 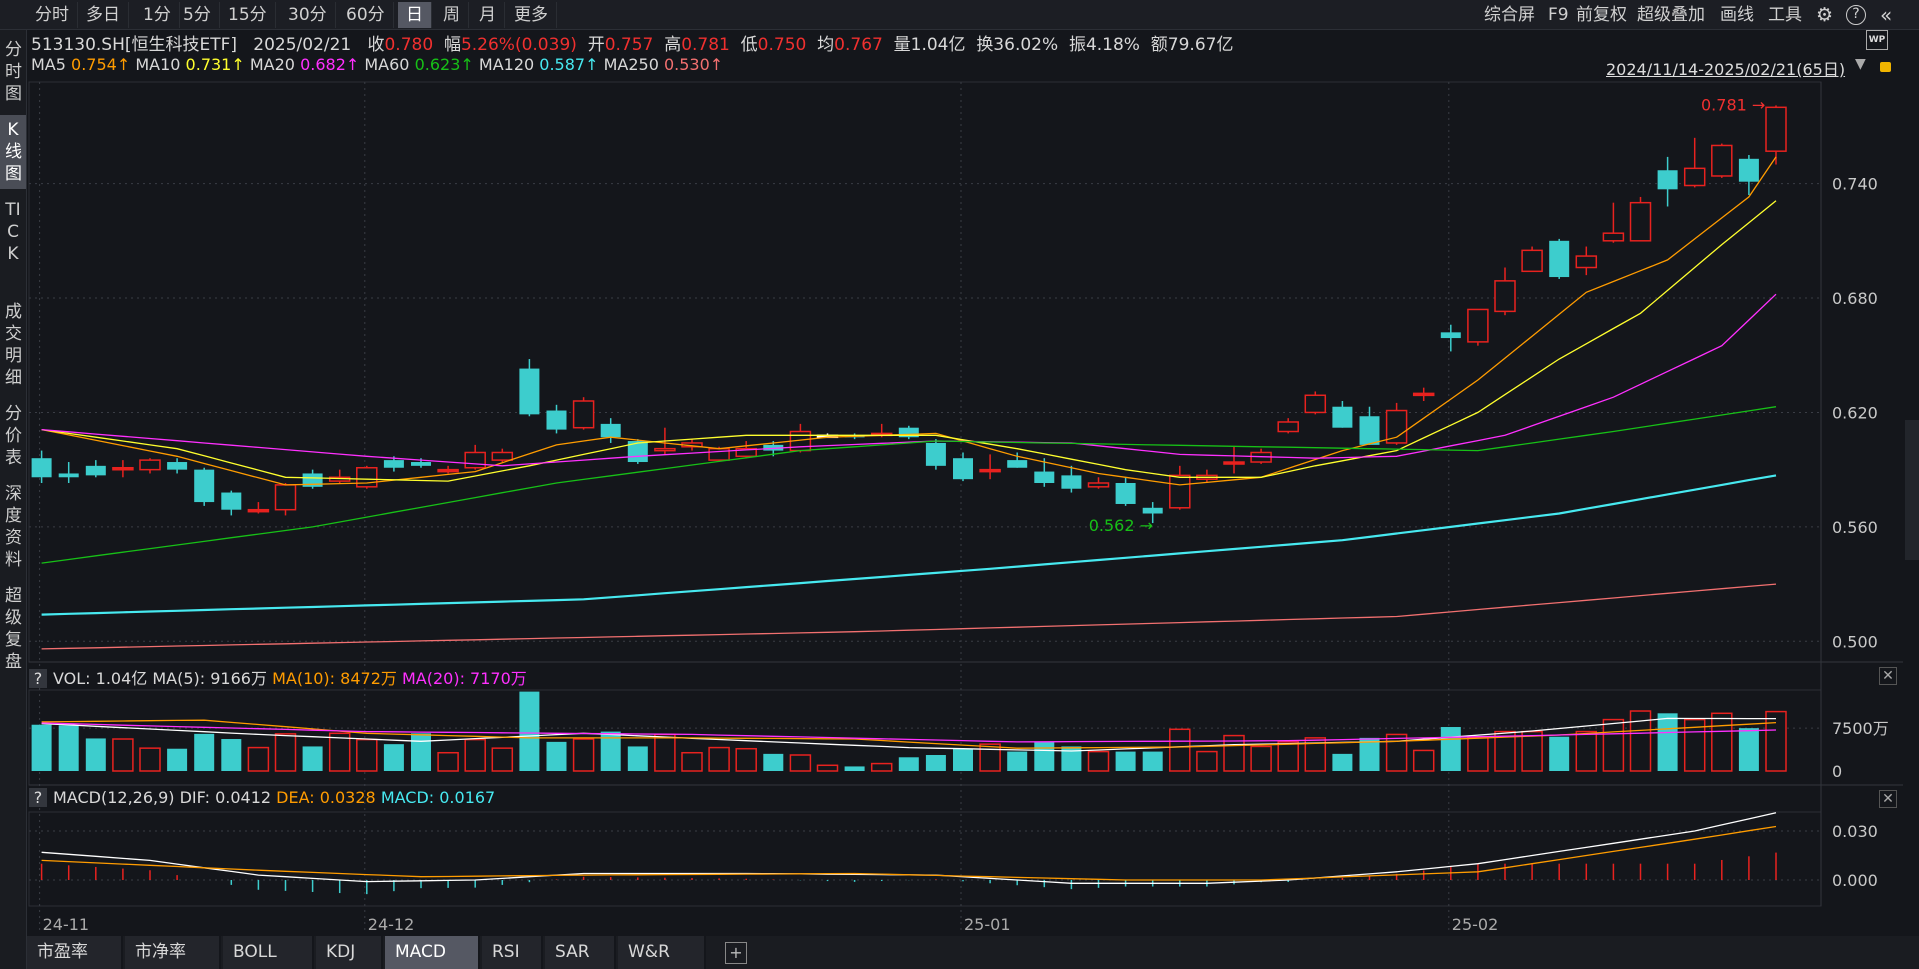 I want to click on period-tab-10: 更多, so click(x=531, y=15).